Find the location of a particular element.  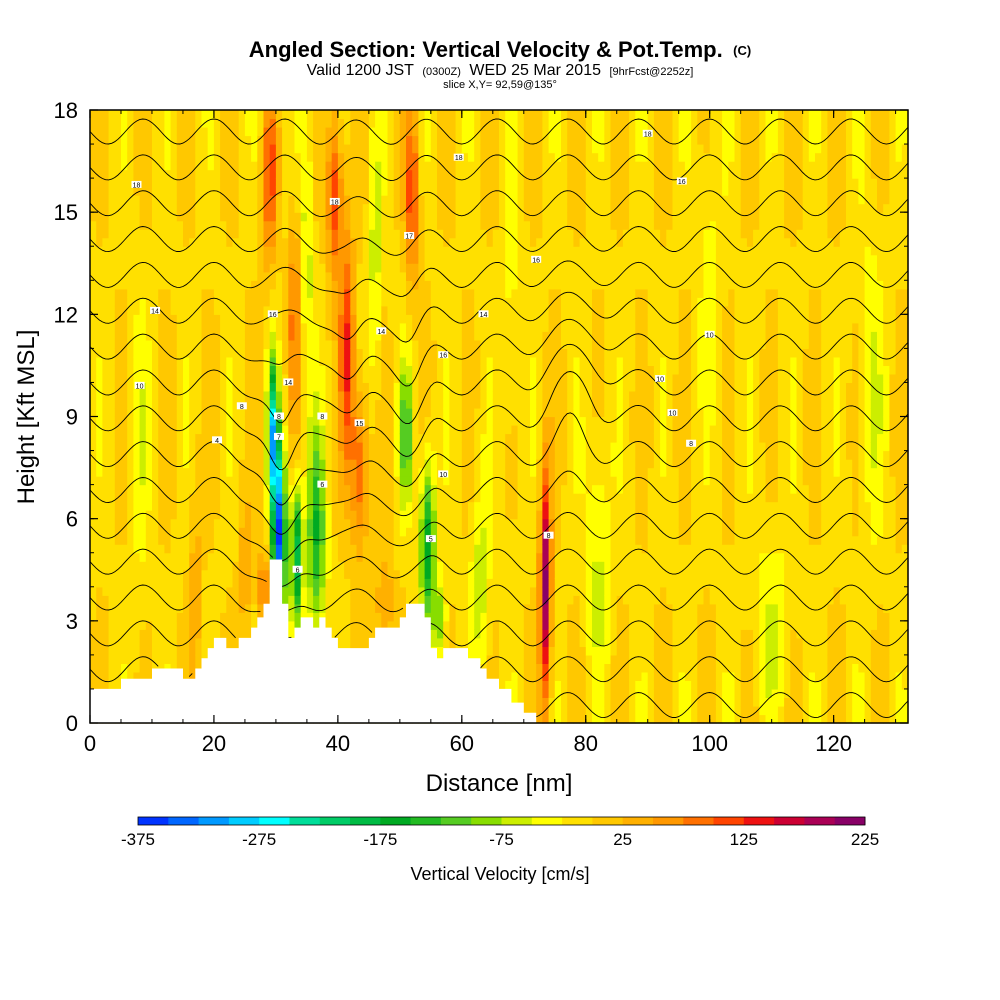

y-tick-label: 15 is located at coordinates (66, 212).